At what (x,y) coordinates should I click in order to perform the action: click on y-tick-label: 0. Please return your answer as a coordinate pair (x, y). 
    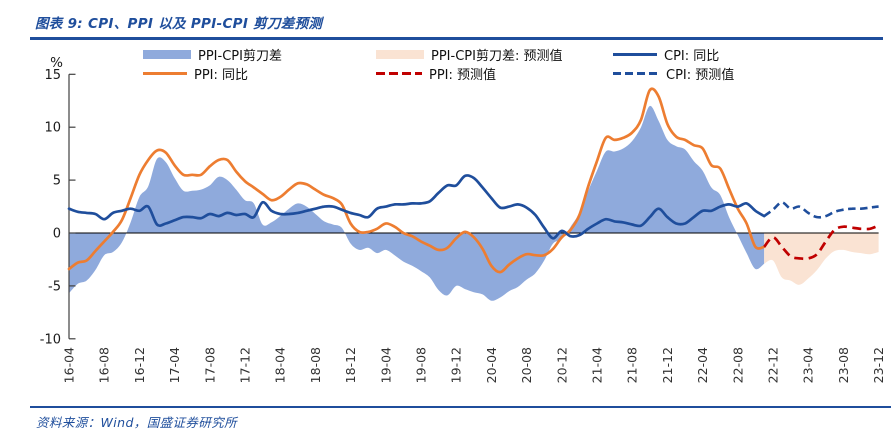
    Looking at the image, I should click on (57, 234).